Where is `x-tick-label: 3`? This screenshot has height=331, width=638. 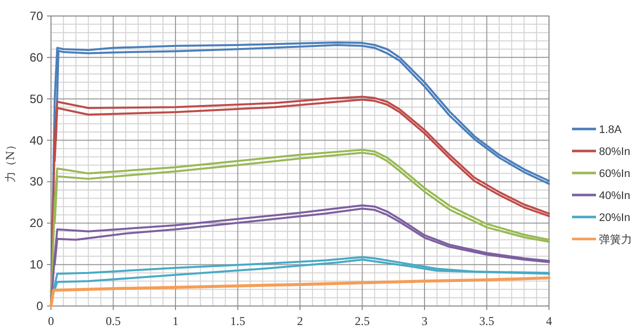 x-tick-label: 3 is located at coordinates (425, 321).